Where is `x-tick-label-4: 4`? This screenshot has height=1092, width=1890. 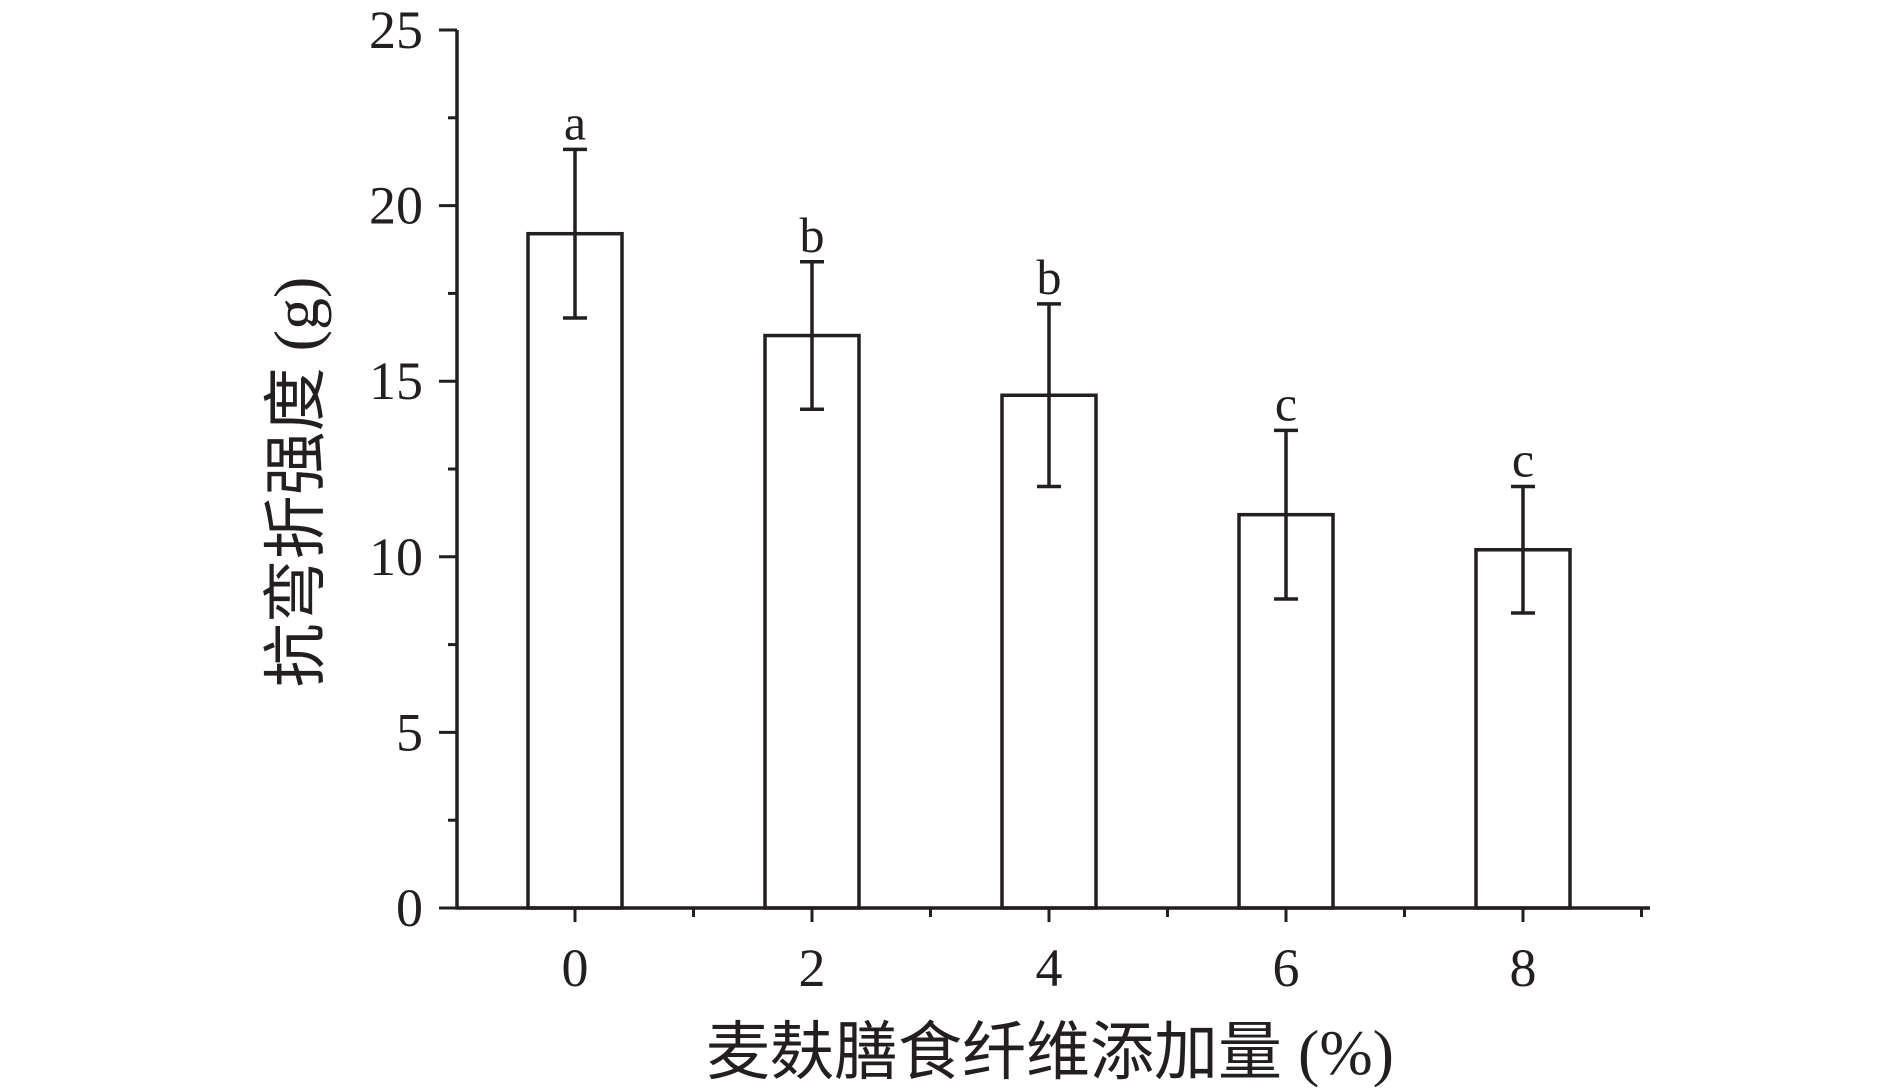
x-tick-label-4: 4 is located at coordinates (1049, 968).